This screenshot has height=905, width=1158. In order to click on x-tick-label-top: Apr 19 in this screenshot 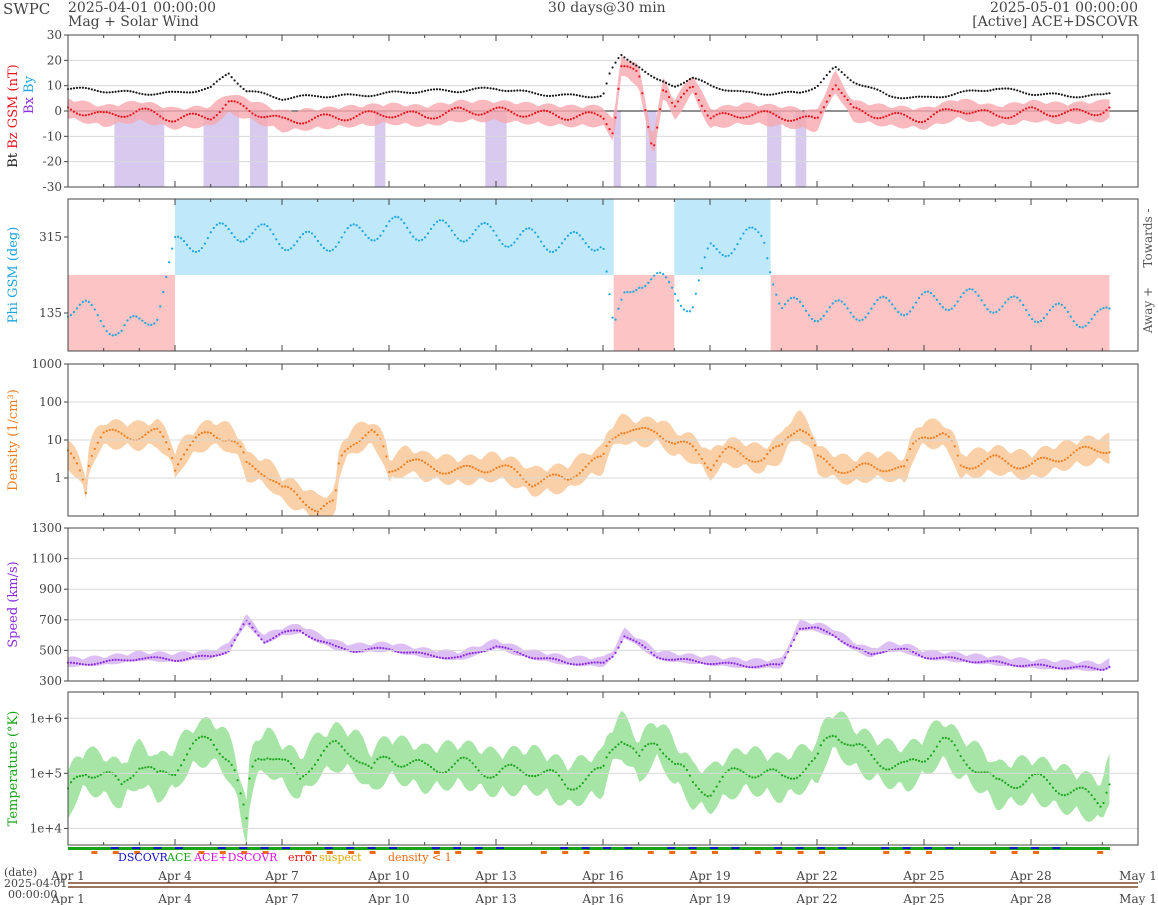, I will do `click(709, 876)`.